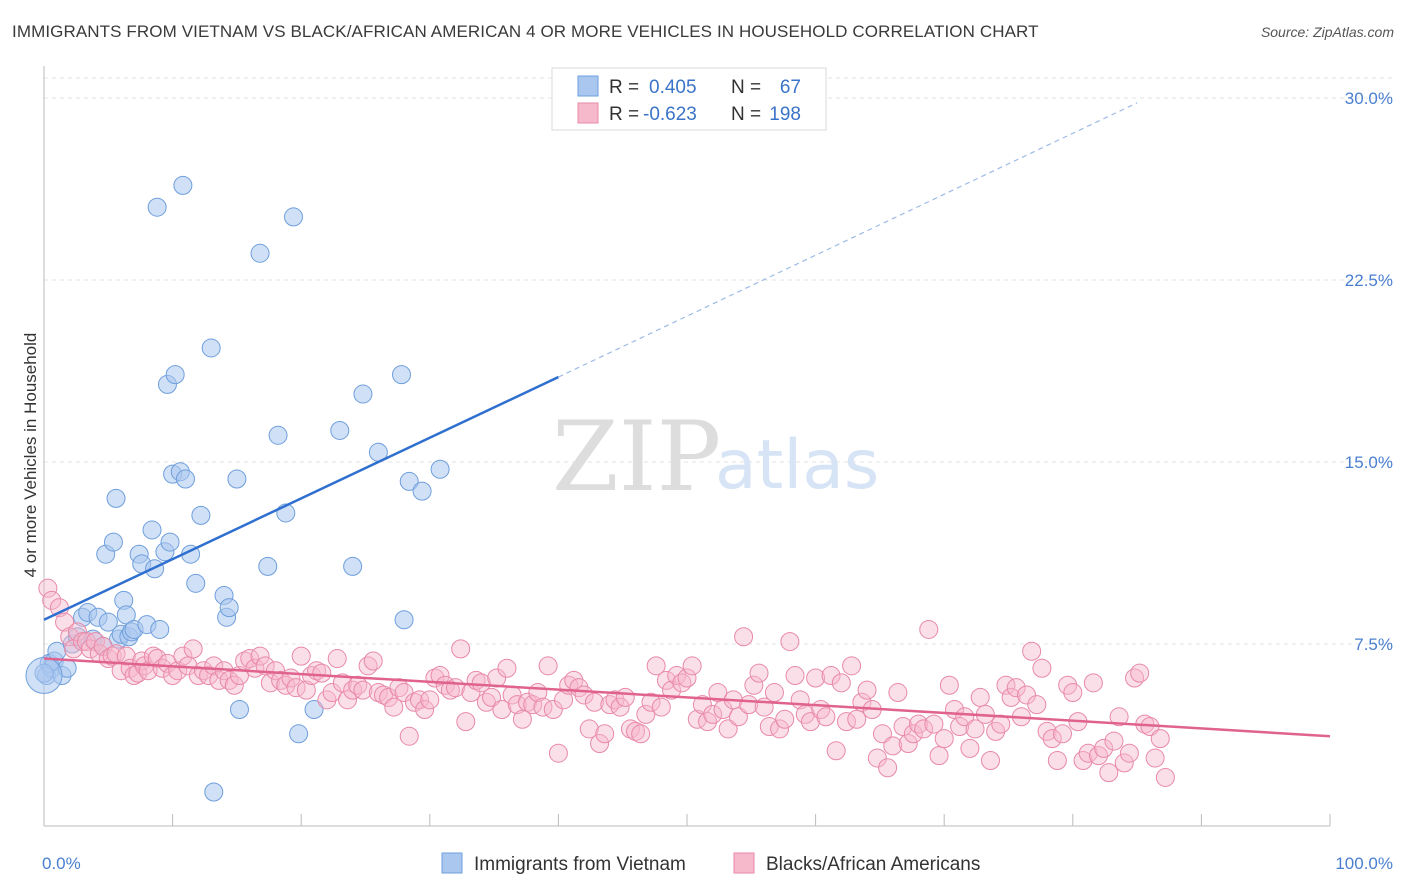 The image size is (1406, 892). I want to click on watermark-atlas: atlas, so click(797, 465).